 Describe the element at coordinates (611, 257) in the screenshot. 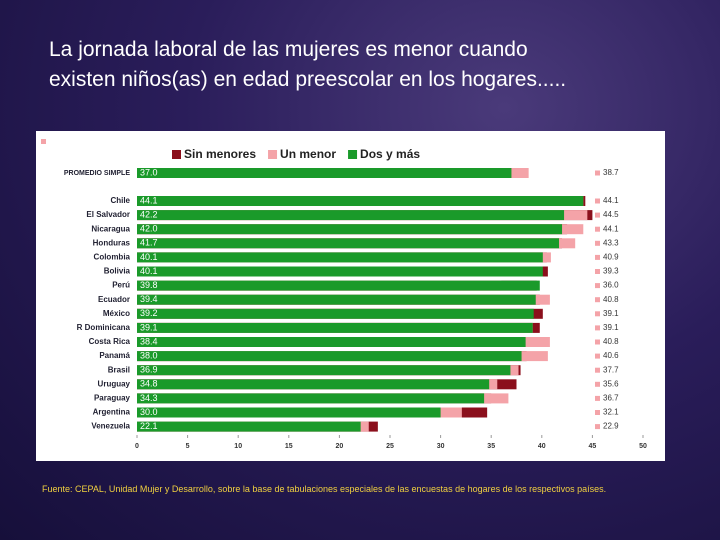

I see `value-label: 40.9` at that location.